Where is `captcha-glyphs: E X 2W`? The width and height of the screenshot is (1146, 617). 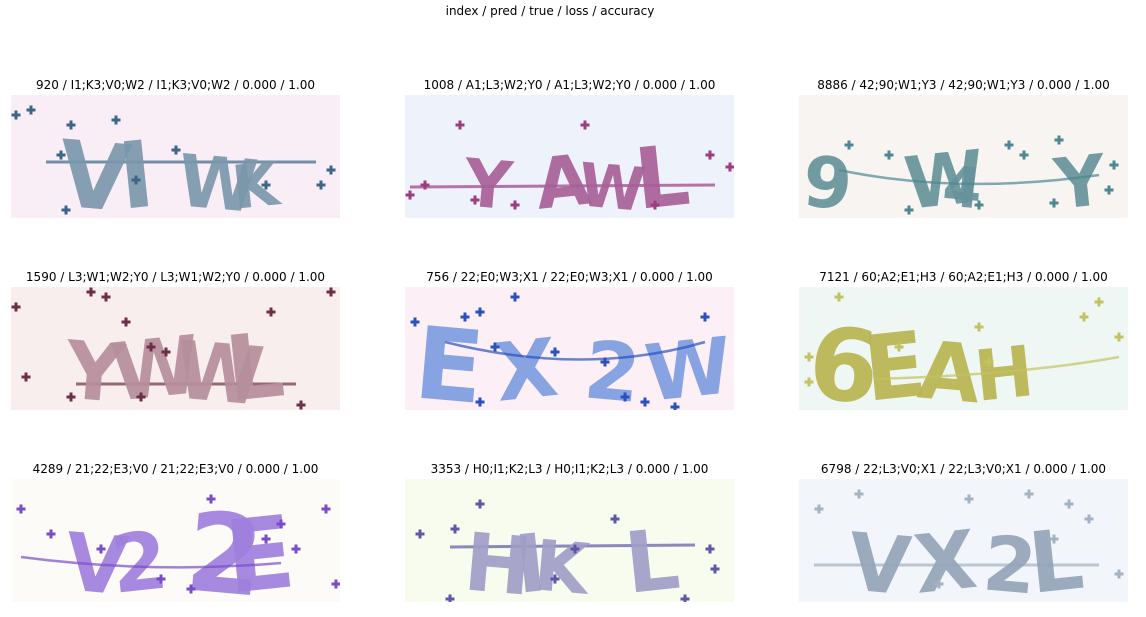 captcha-glyphs: E X 2W is located at coordinates (572, 357).